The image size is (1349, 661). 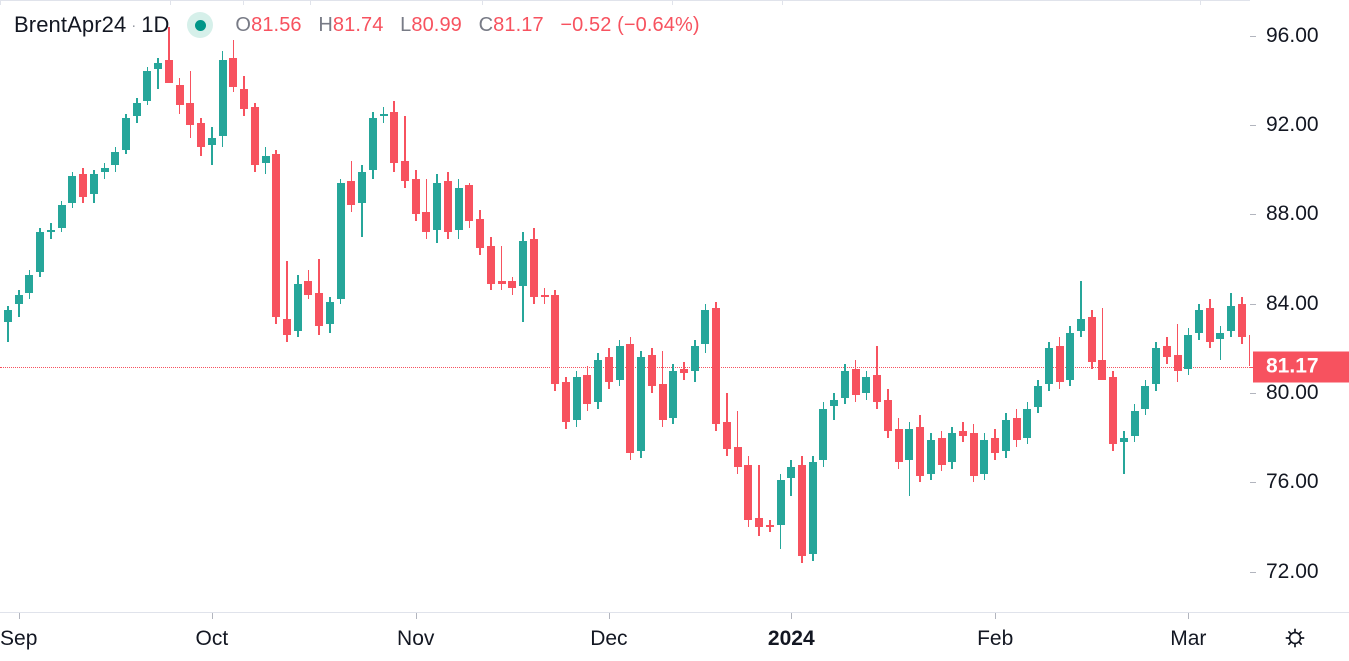 I want to click on price-axis-label: 88.00, so click(x=1292, y=214).